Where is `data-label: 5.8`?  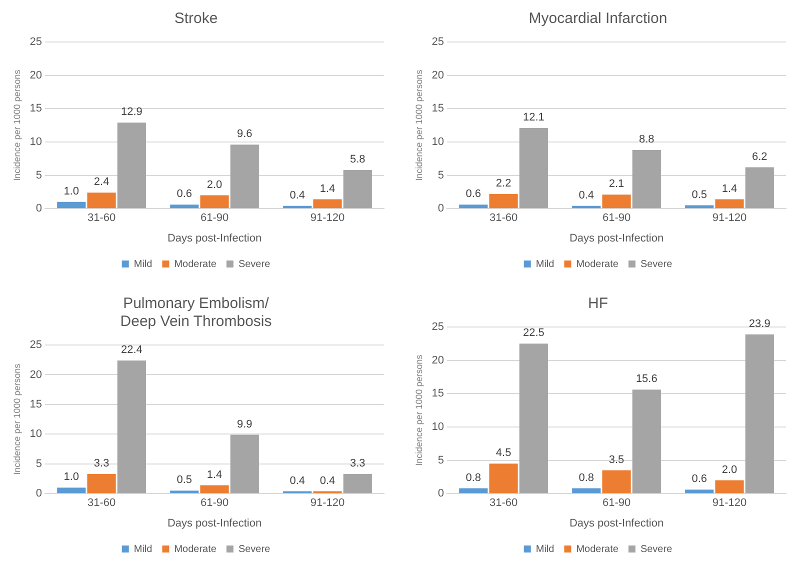 data-label: 5.8 is located at coordinates (358, 159).